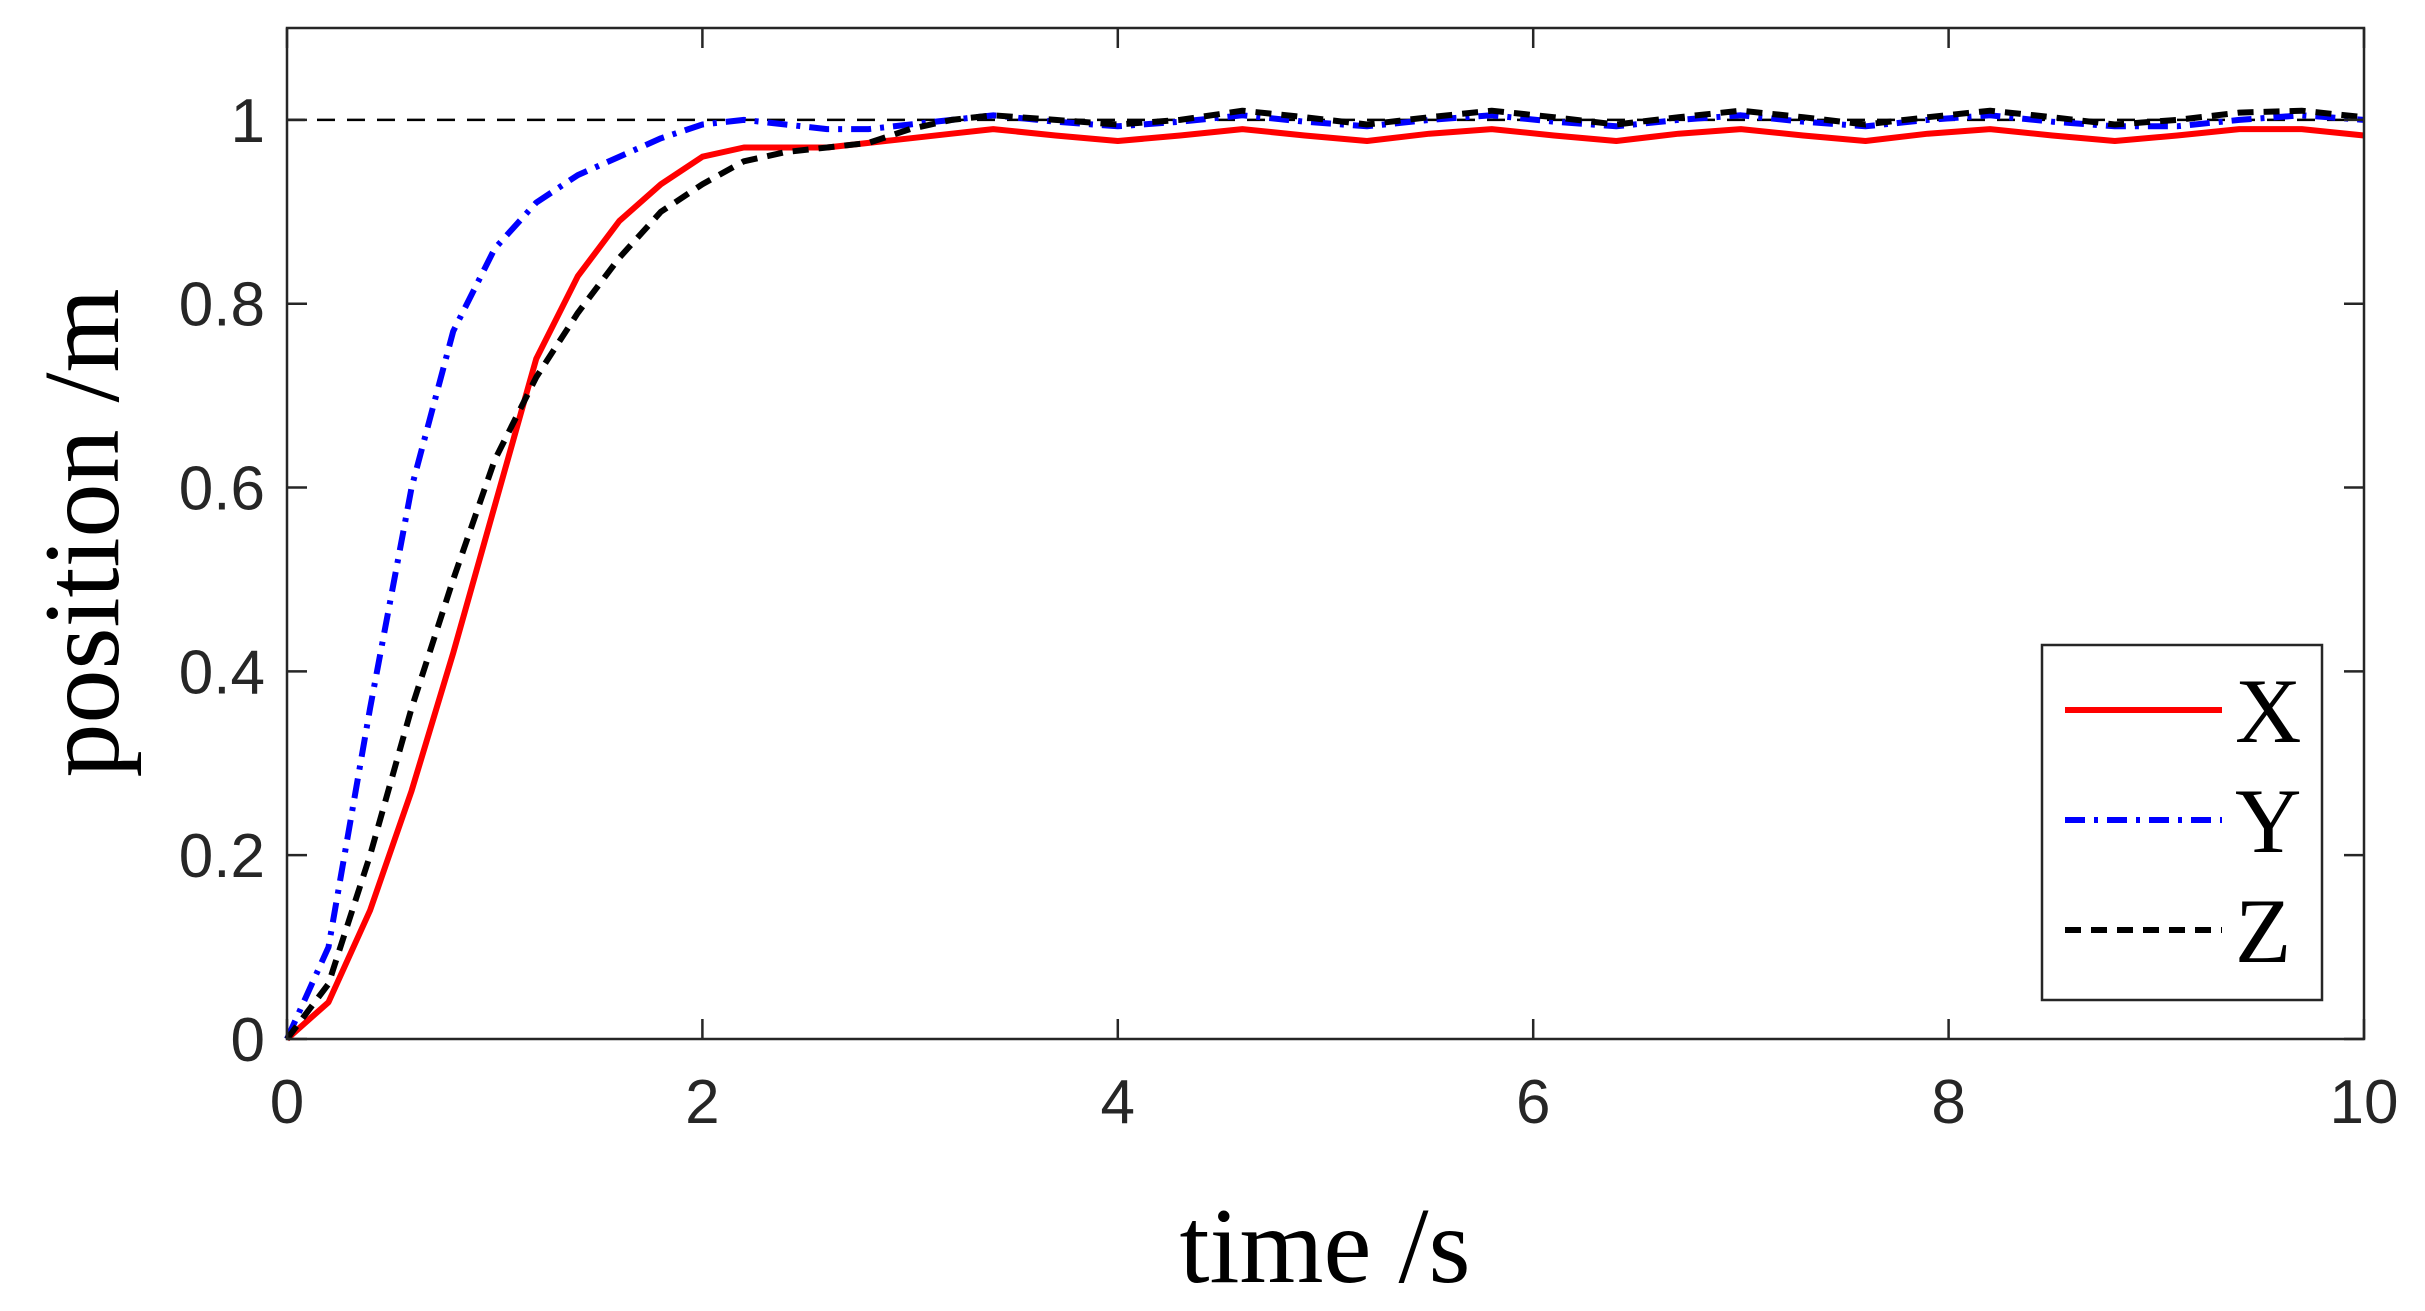 This screenshot has height=1311, width=2425. What do you see at coordinates (2263, 931) in the screenshot?
I see `legend-label-z: Z` at bounding box center [2263, 931].